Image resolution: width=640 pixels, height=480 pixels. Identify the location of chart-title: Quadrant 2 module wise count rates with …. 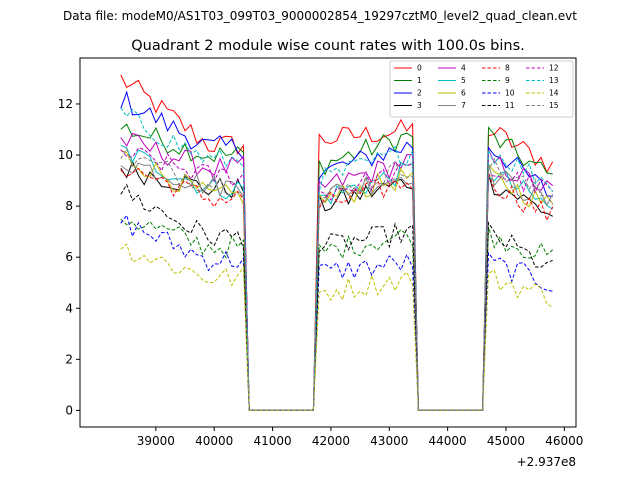
(328, 46).